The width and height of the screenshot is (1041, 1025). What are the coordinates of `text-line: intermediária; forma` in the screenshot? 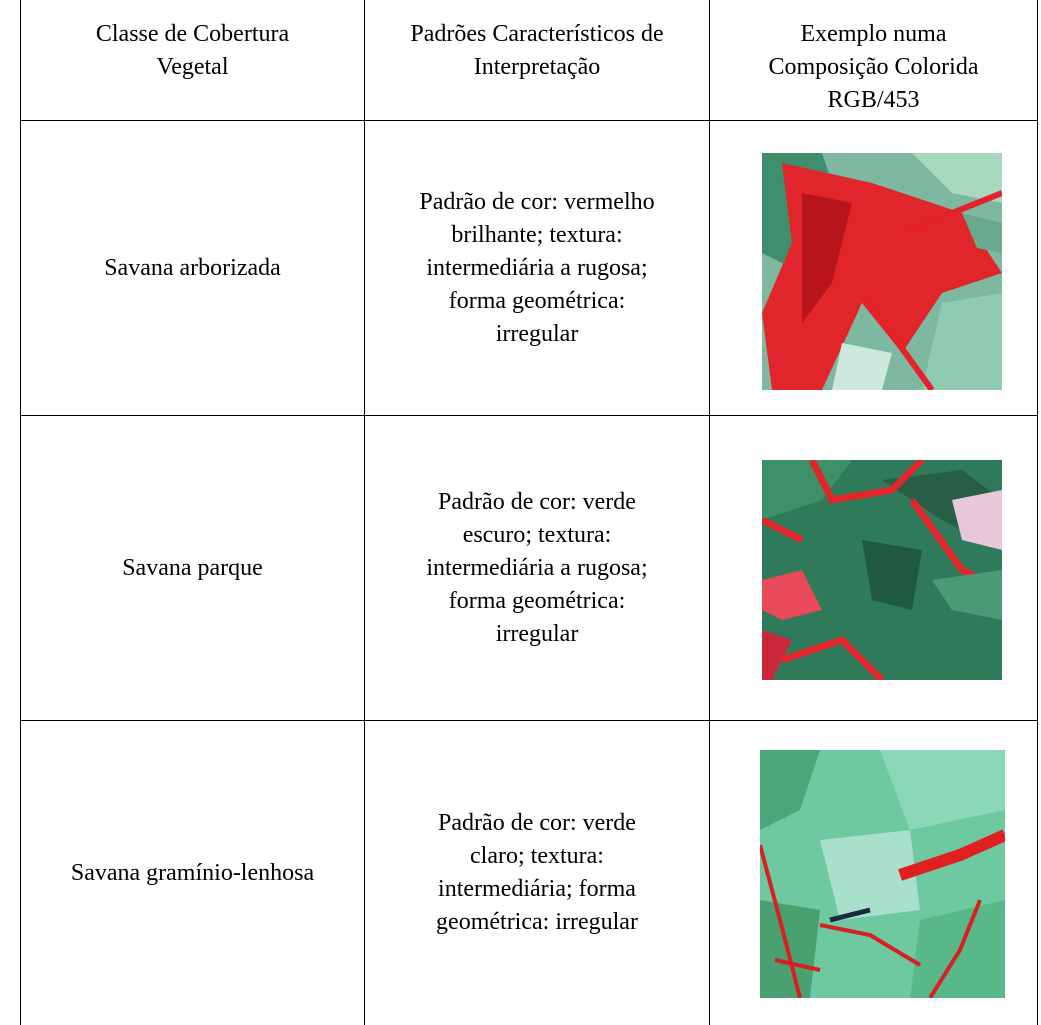 It's located at (537, 889).